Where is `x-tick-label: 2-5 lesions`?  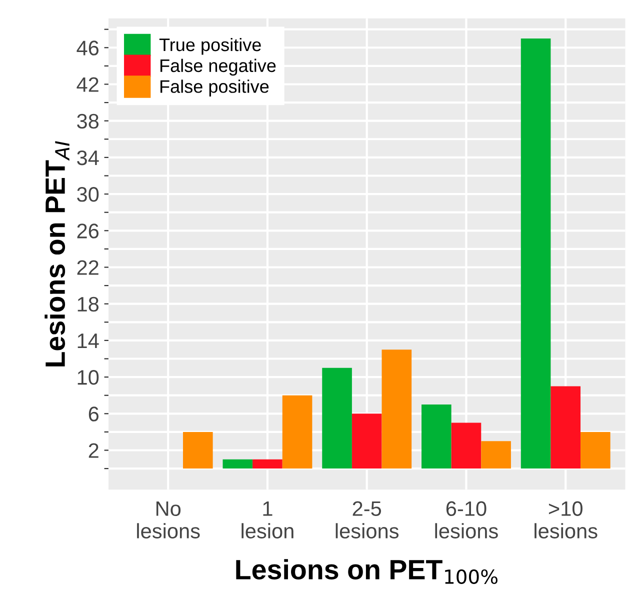
x-tick-label: 2-5 lesions is located at coordinates (367, 519).